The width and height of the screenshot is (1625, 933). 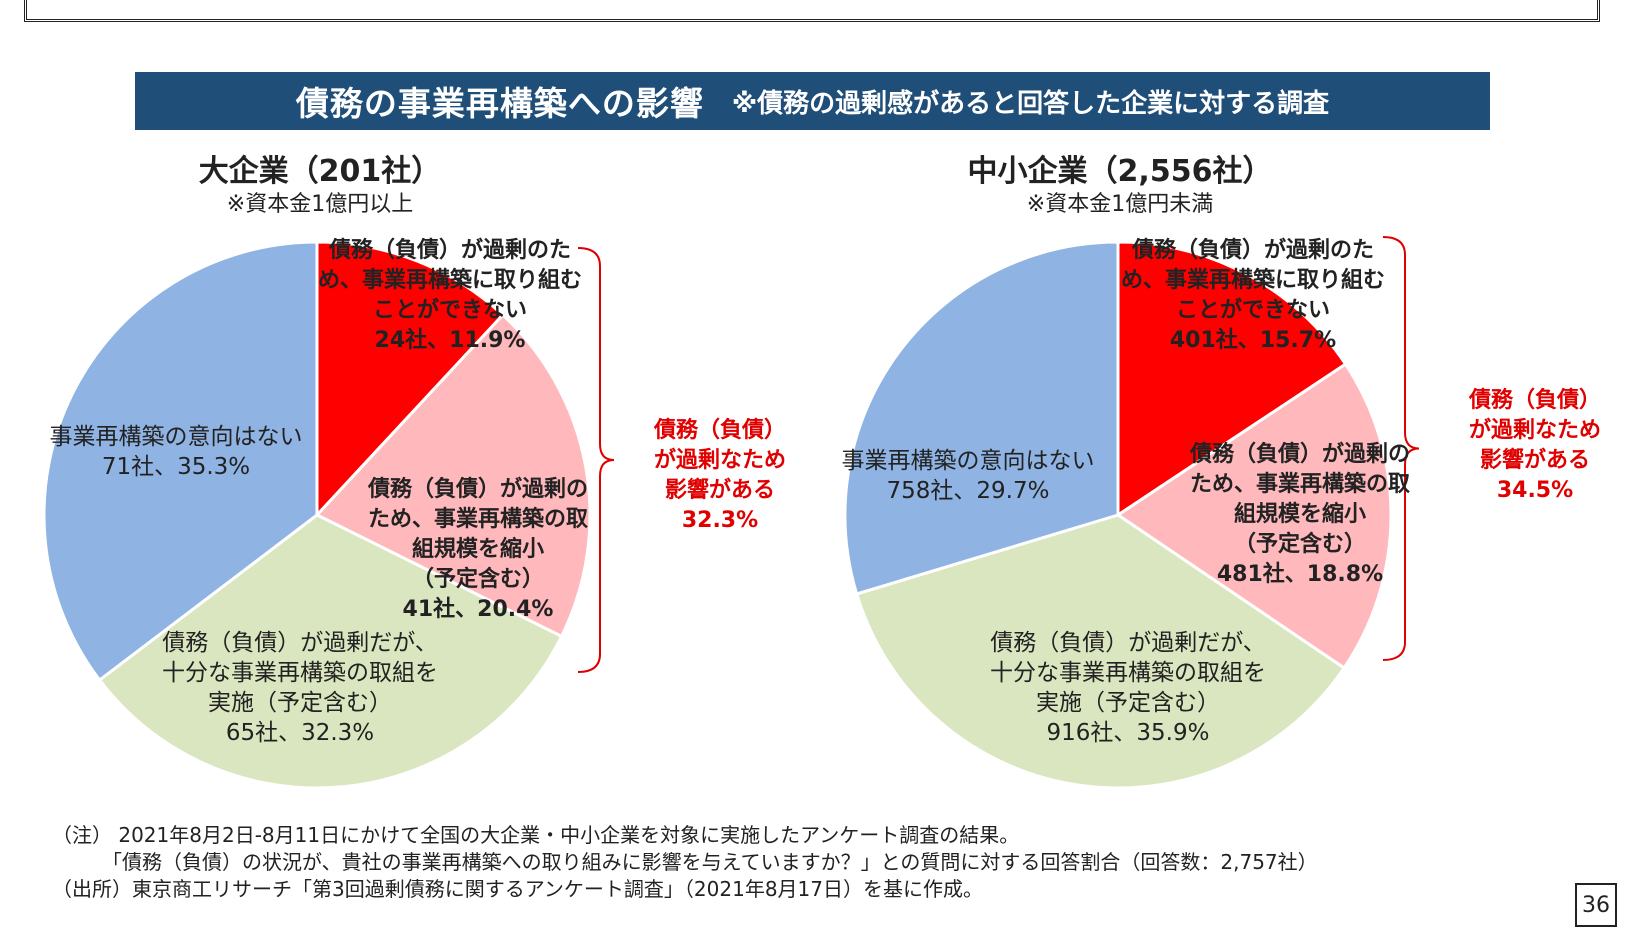 I want to click on impact-label: 債務（負債） が過剰なため 影響がある 32.3%, so click(x=720, y=475).